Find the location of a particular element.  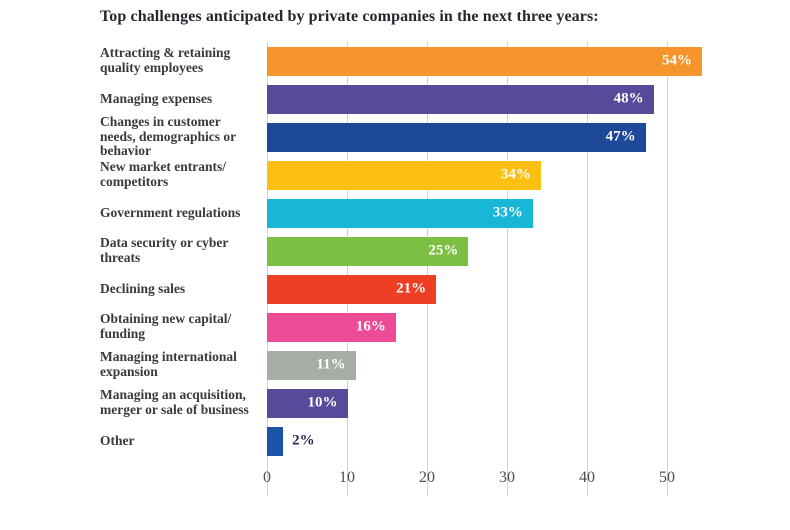

category-label: Data security or cyber threats is located at coordinates (164, 250).